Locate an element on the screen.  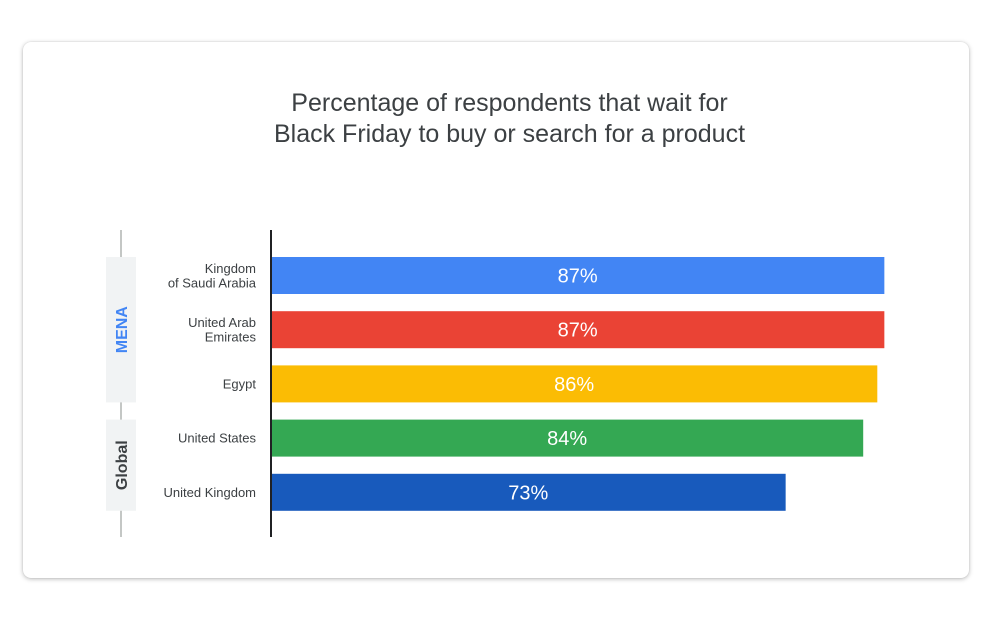
category-label-1-1: Emirates is located at coordinates (231, 336).